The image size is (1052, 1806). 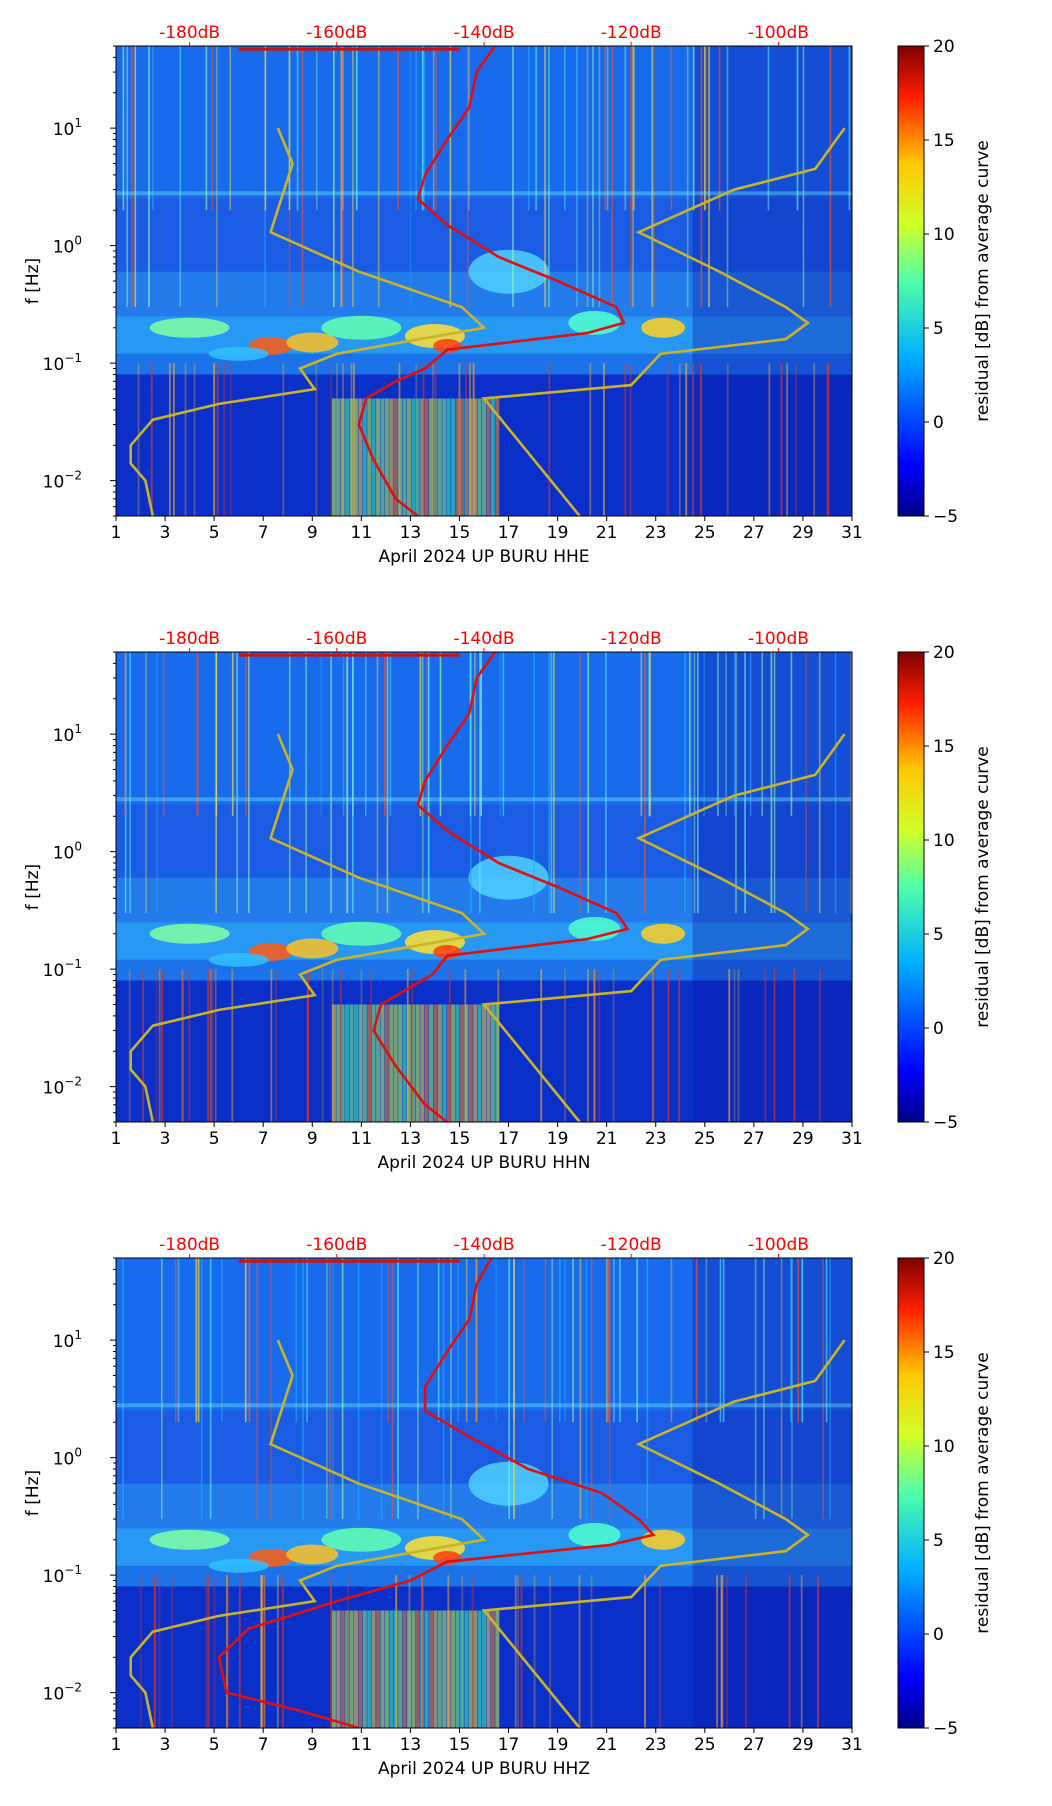 I want to click on x-tick-label: 1, so click(x=116, y=1139).